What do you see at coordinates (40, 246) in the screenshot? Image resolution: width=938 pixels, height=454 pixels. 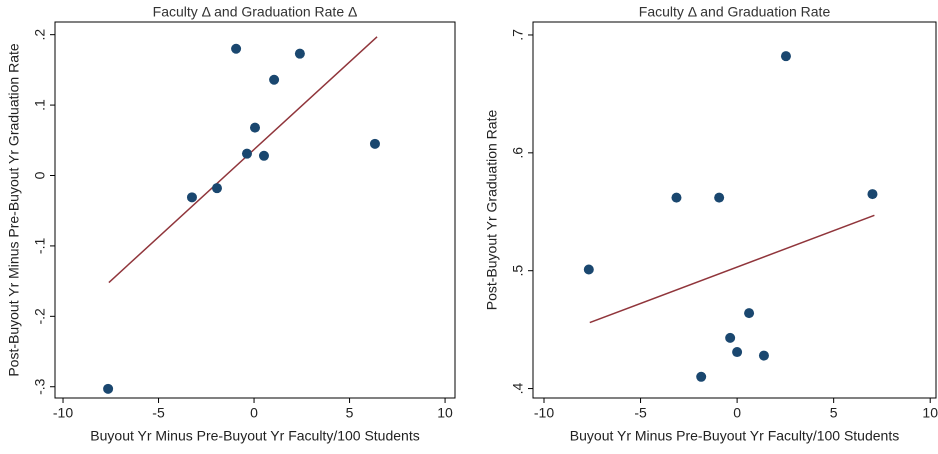 I see `y-tick-label: -.1` at bounding box center [40, 246].